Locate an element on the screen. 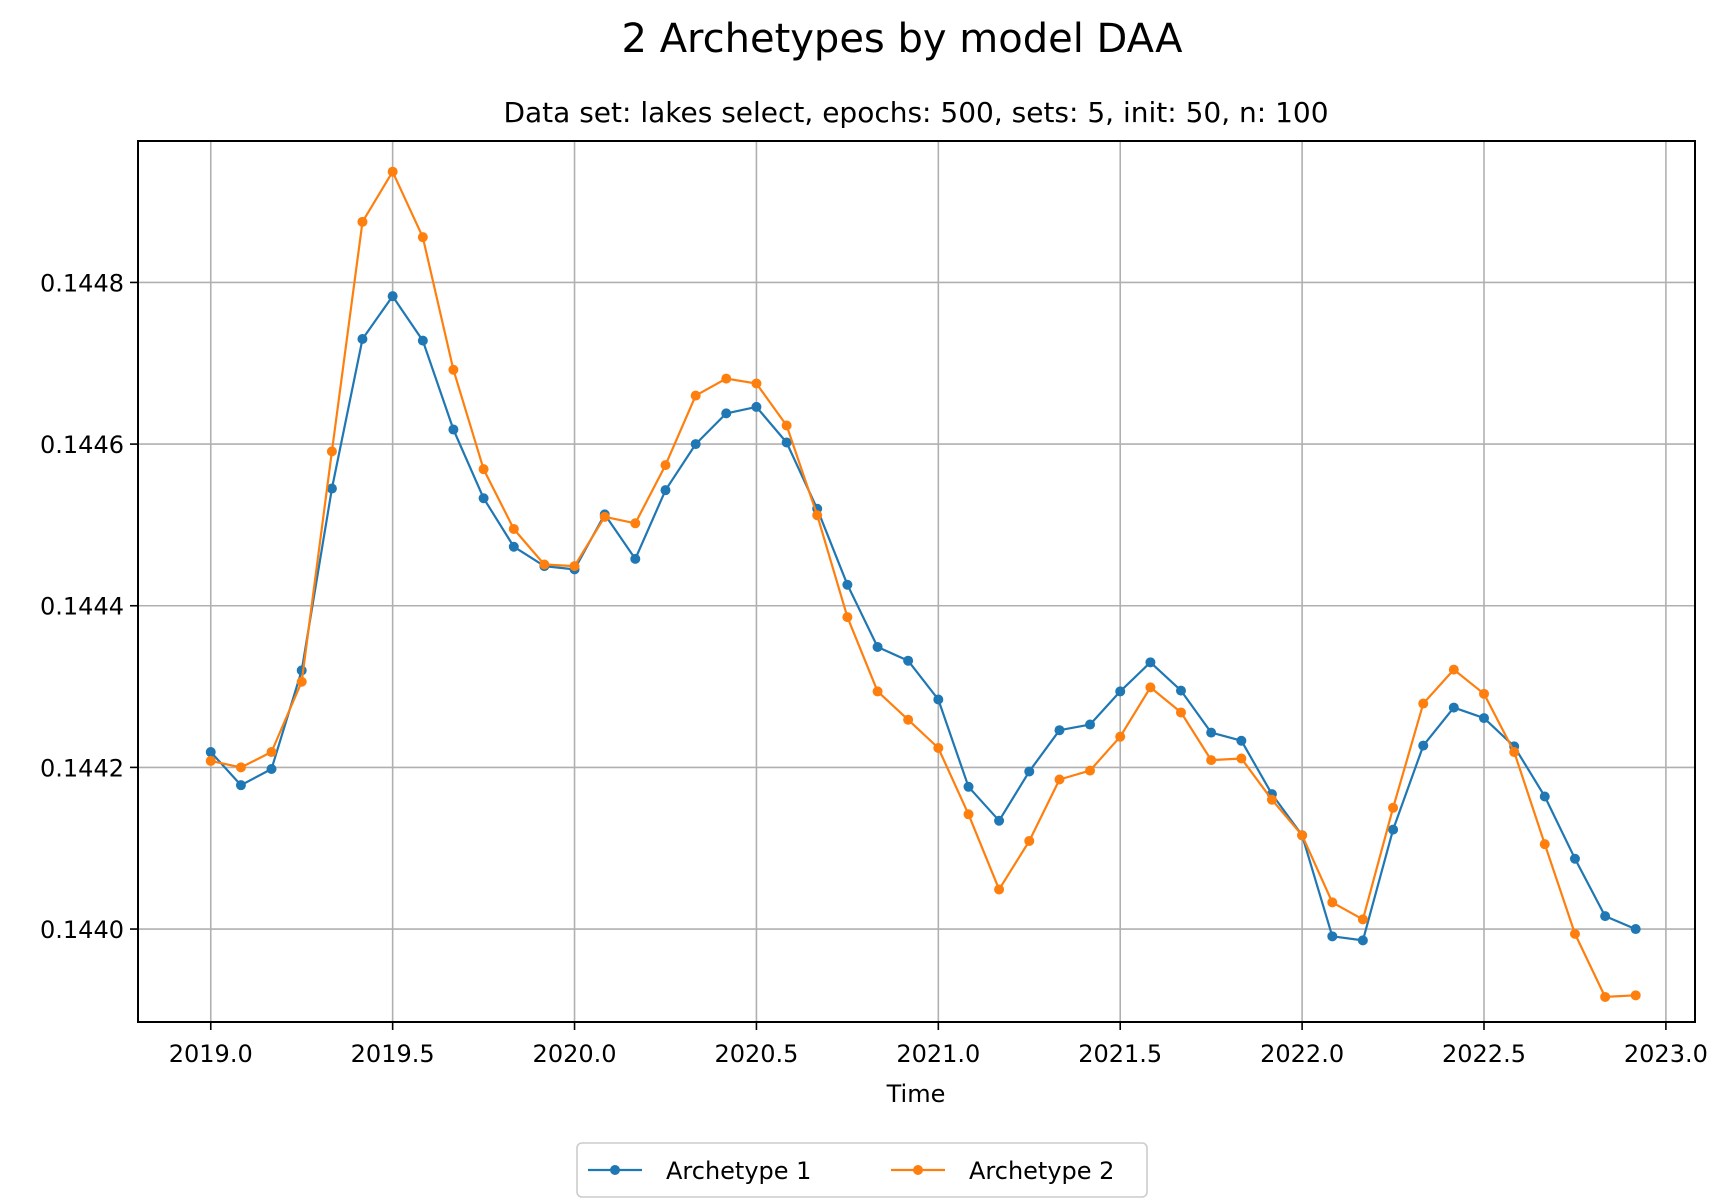 This screenshot has width=1714, height=1202. y-tick-label: 0.1448 is located at coordinates (82, 283).